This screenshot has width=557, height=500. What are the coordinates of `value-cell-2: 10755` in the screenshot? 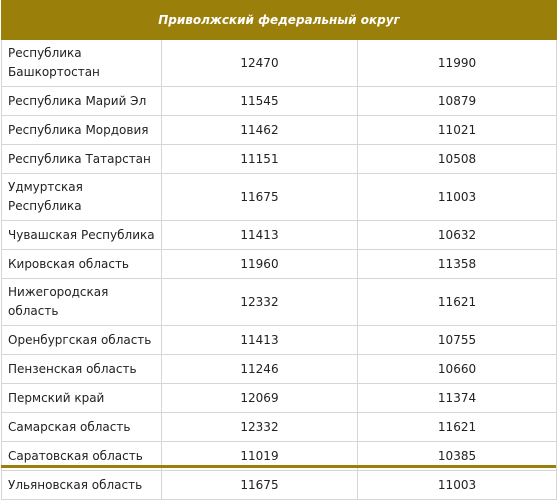 It's located at (456, 340).